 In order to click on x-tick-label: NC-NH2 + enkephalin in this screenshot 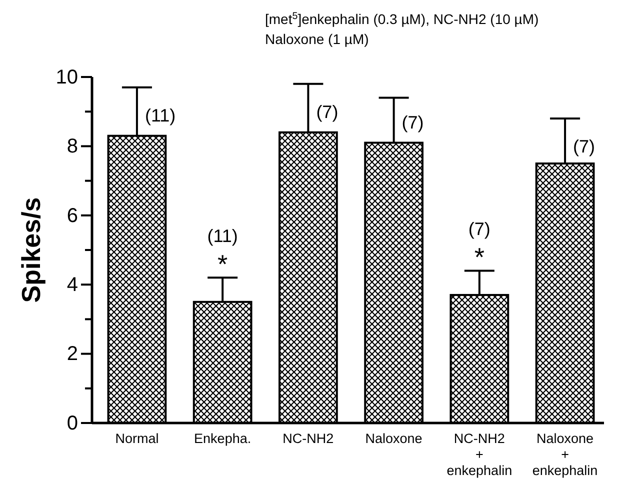, I will do `click(479, 454)`.